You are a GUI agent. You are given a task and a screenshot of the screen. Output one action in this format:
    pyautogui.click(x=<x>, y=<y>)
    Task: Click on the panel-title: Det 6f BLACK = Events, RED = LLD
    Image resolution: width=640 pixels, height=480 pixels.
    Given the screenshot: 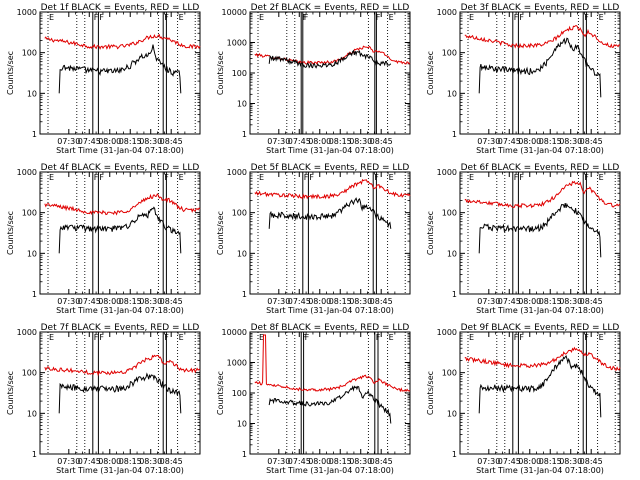 What is the action you would take?
    pyautogui.click(x=540, y=168)
    